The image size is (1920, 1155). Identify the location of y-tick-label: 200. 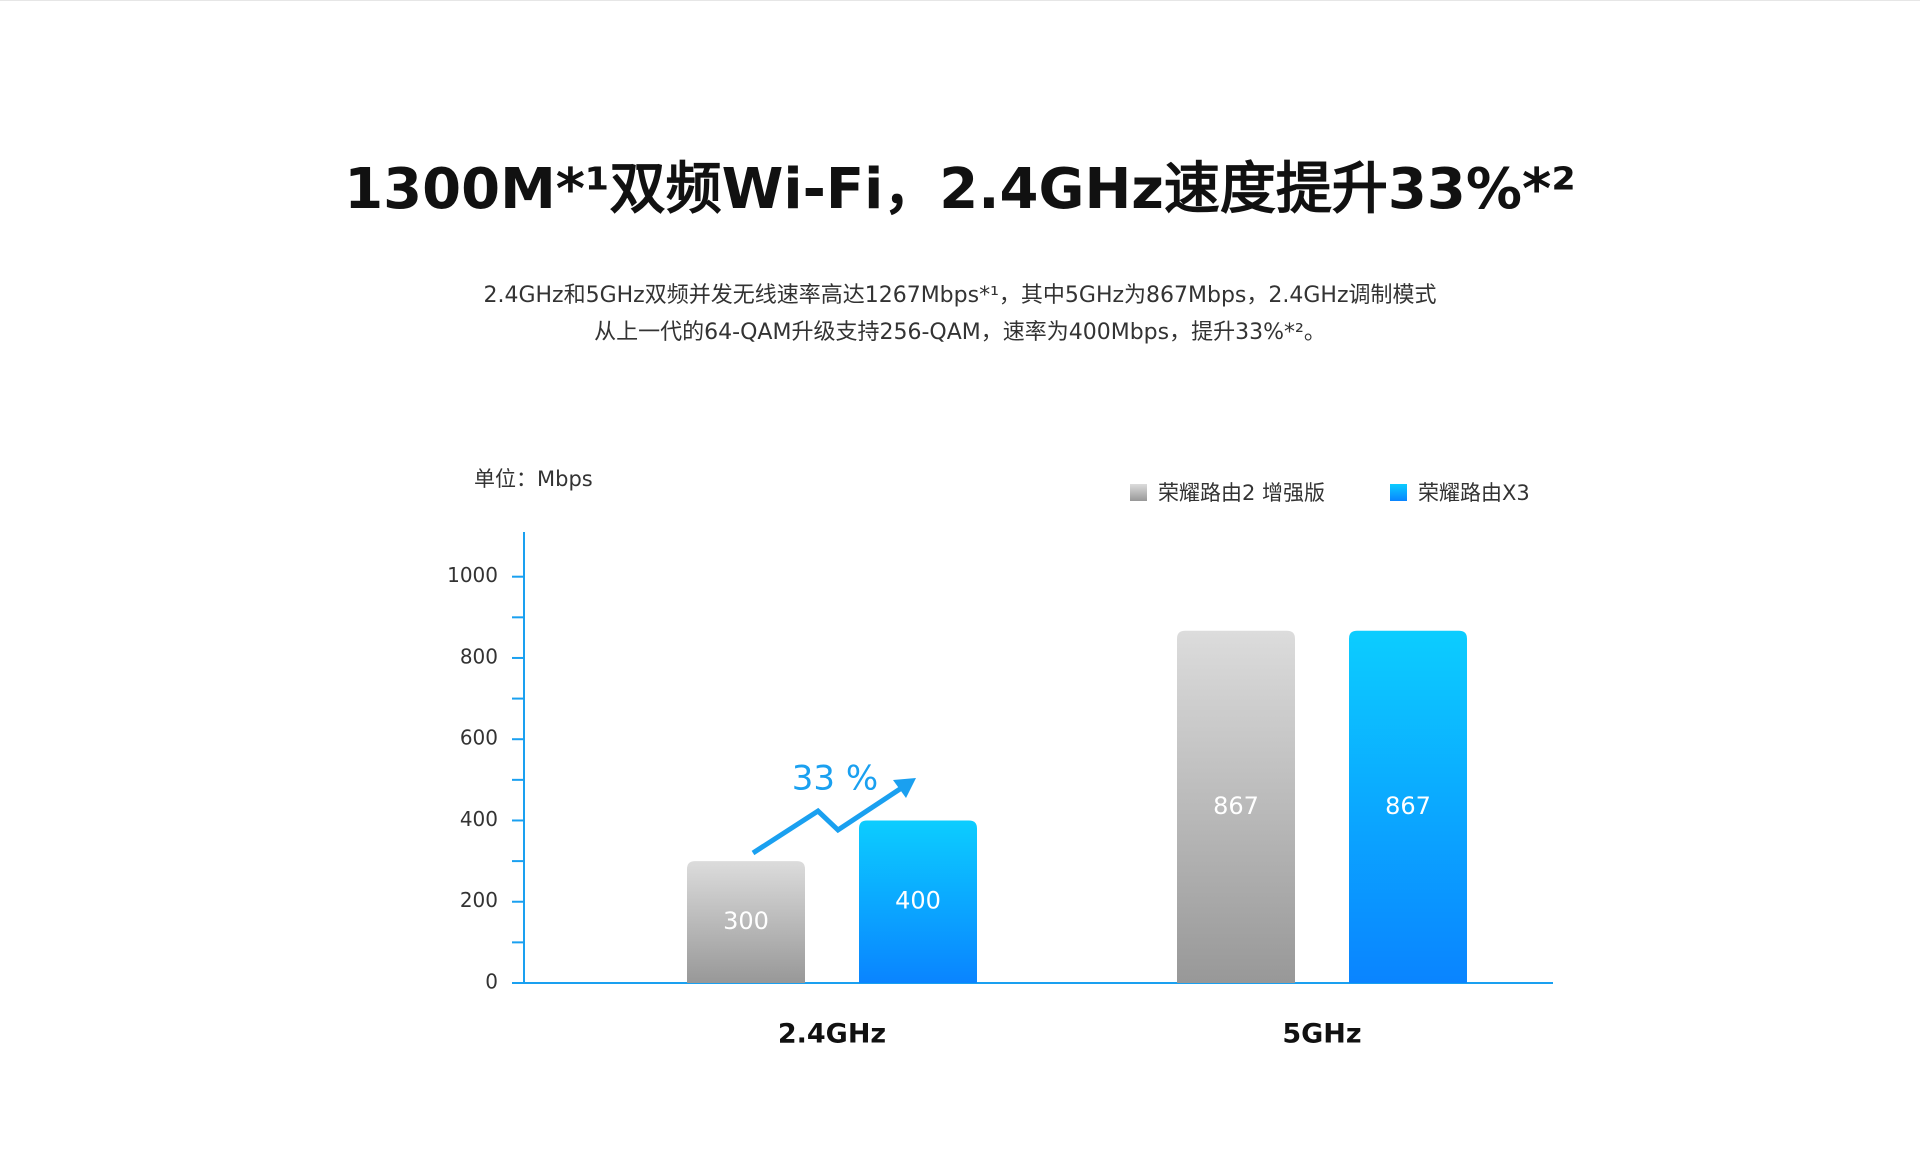
(479, 900).